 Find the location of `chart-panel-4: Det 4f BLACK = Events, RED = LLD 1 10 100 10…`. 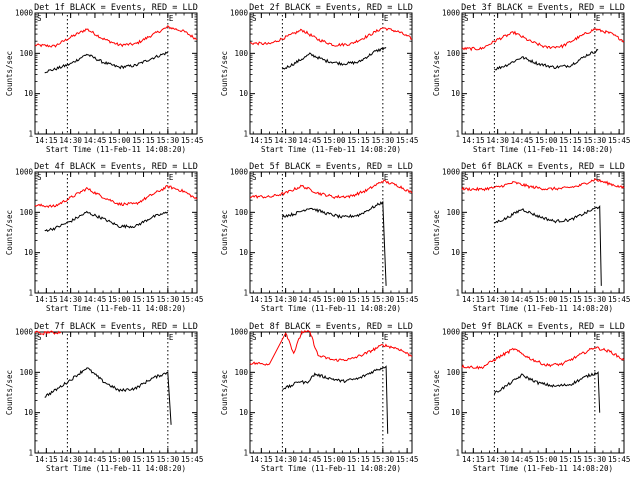

chart-panel-4: Det 4f BLACK = Events, RED = LLD 1 10 100 10… is located at coordinates (104, 237).